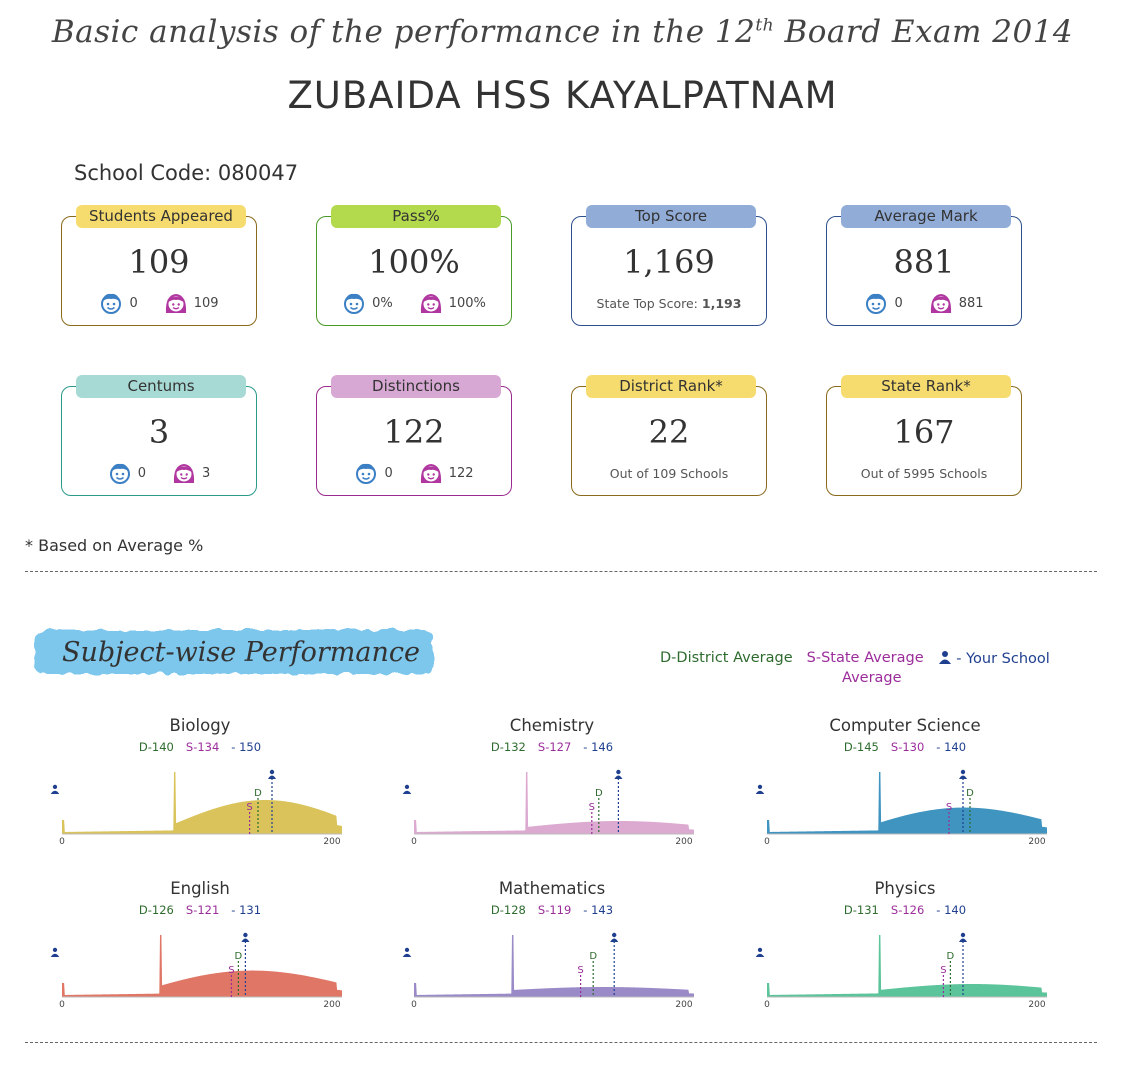  I want to click on stat-card: Distinctions 122 0 122, so click(414, 435).